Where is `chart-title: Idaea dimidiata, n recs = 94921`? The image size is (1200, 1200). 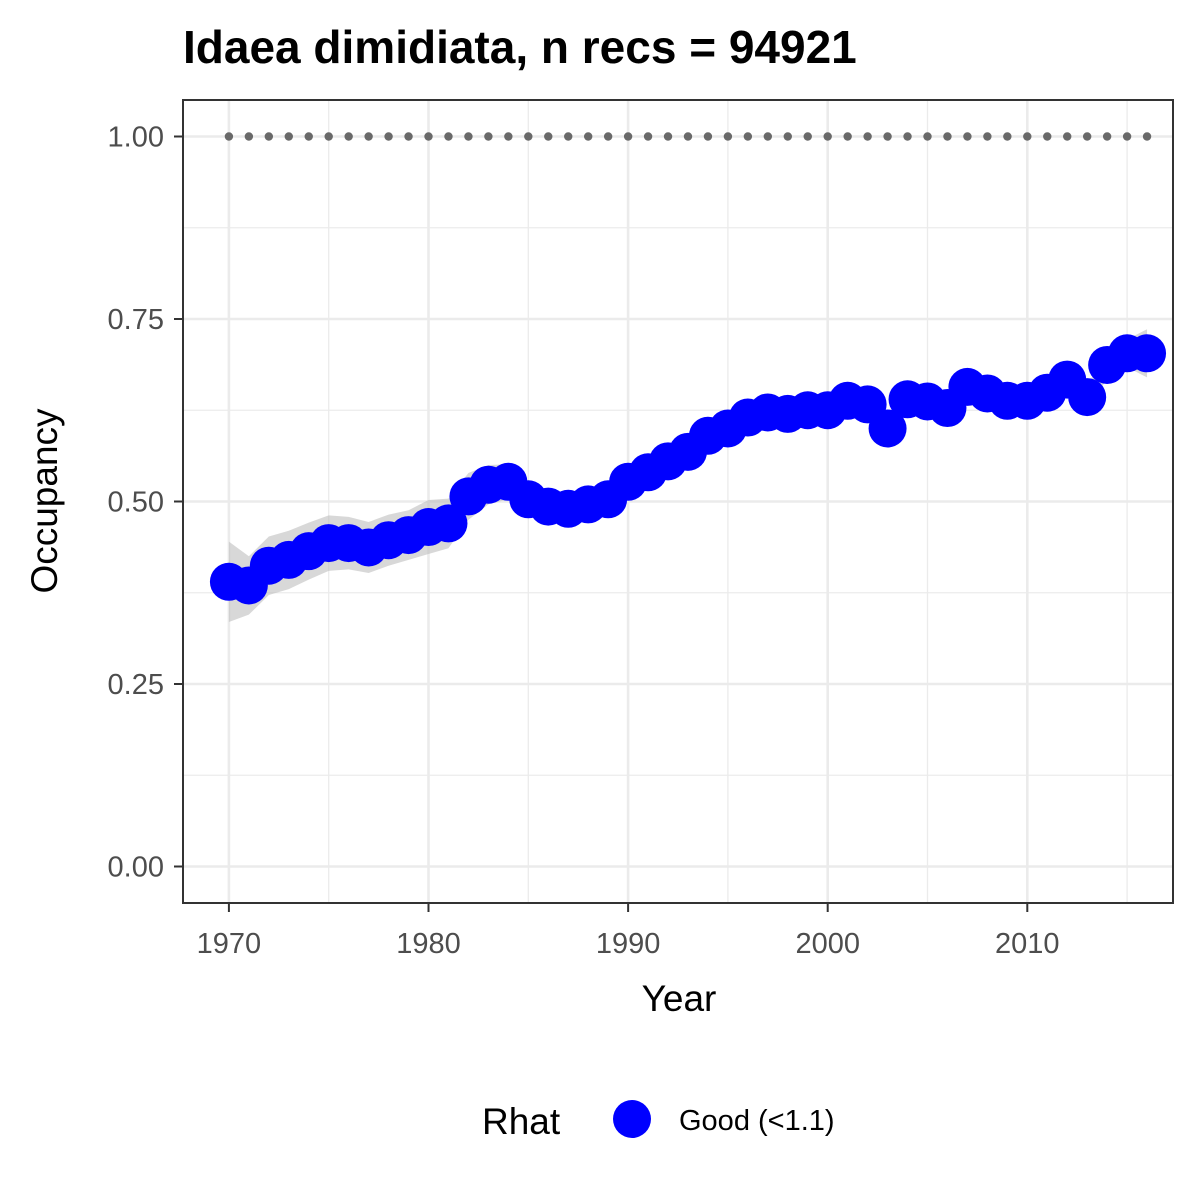 chart-title: Idaea dimidiata, n recs = 94921 is located at coordinates (520, 47).